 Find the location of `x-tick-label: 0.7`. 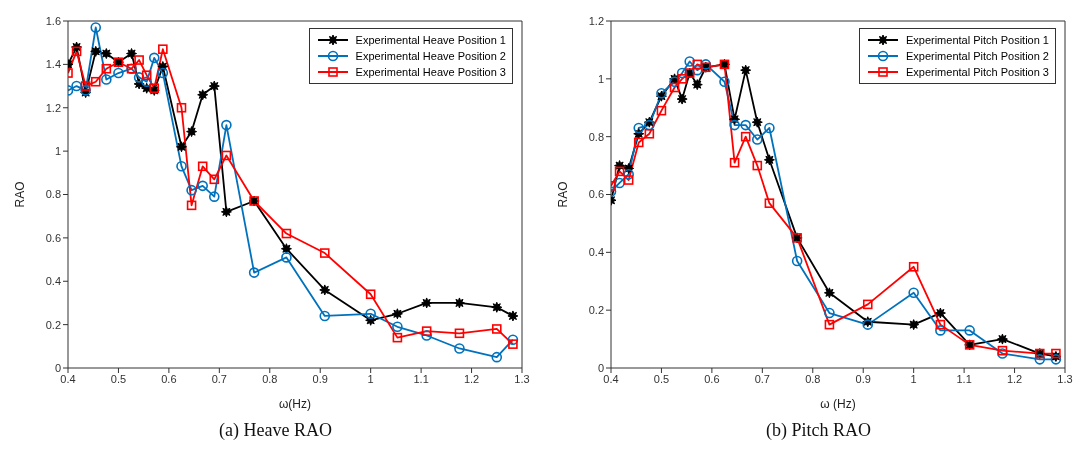

x-tick-label: 0.7 is located at coordinates (762, 378).